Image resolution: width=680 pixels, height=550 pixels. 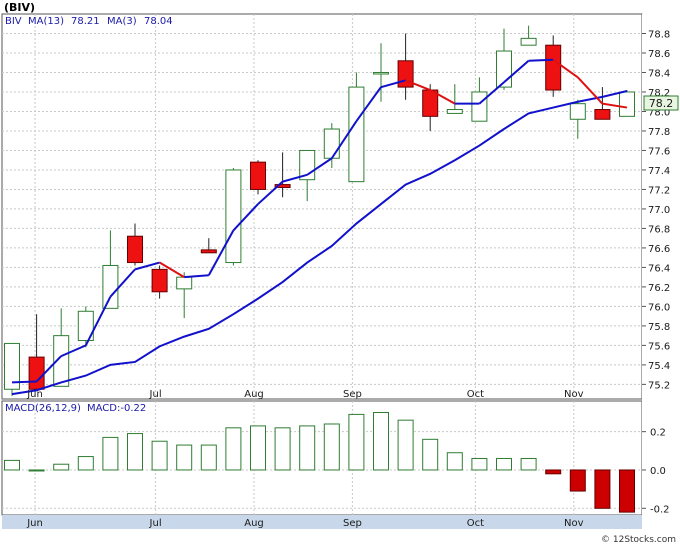 What do you see at coordinates (475, 394) in the screenshot?
I see `month-label: Oct` at bounding box center [475, 394].